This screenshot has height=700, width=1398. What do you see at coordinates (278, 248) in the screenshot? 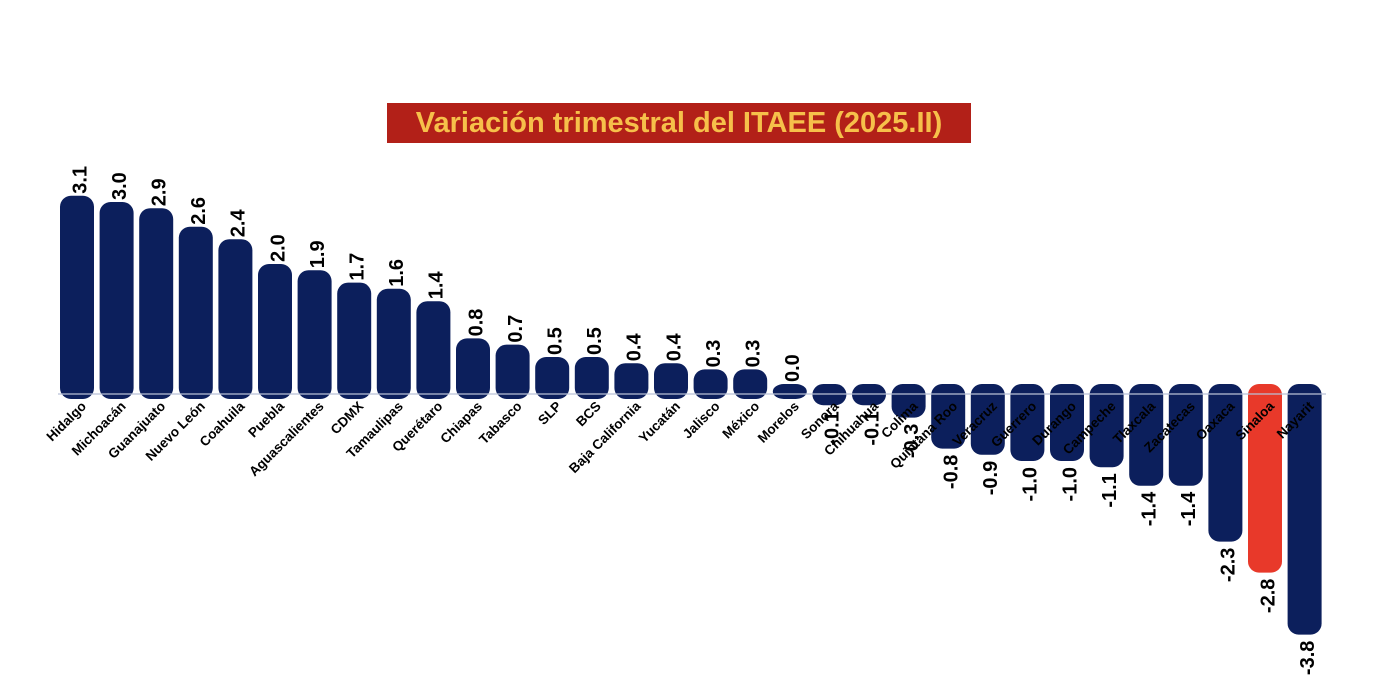
I see `value-label: 2.0` at bounding box center [278, 248].